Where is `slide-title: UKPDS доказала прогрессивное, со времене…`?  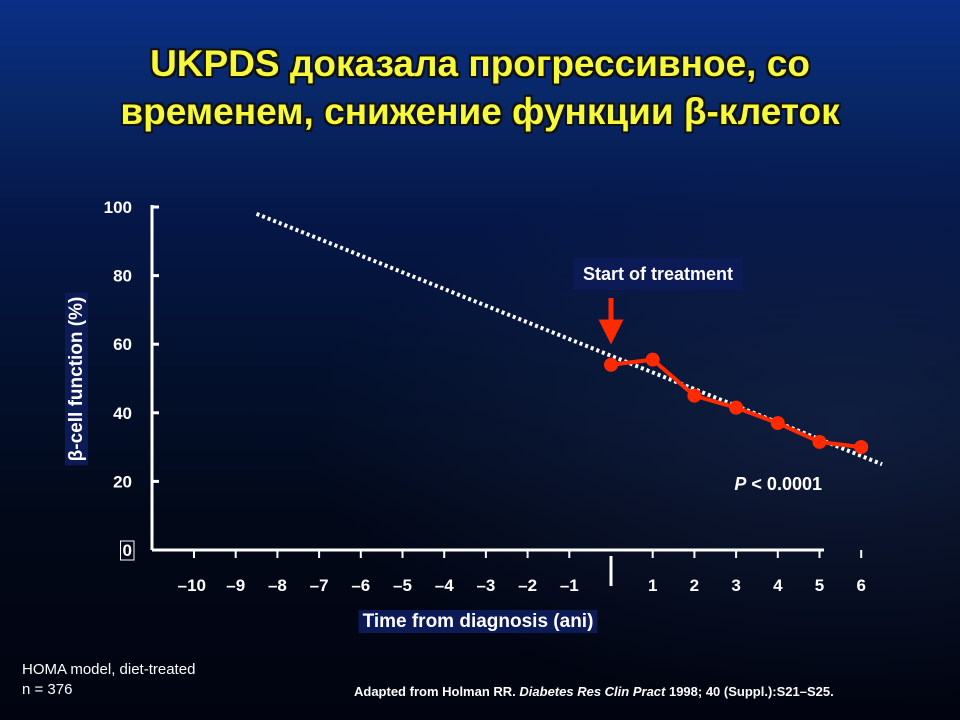
slide-title: UKPDS доказала прогрессивное, со времене… is located at coordinates (480, 88).